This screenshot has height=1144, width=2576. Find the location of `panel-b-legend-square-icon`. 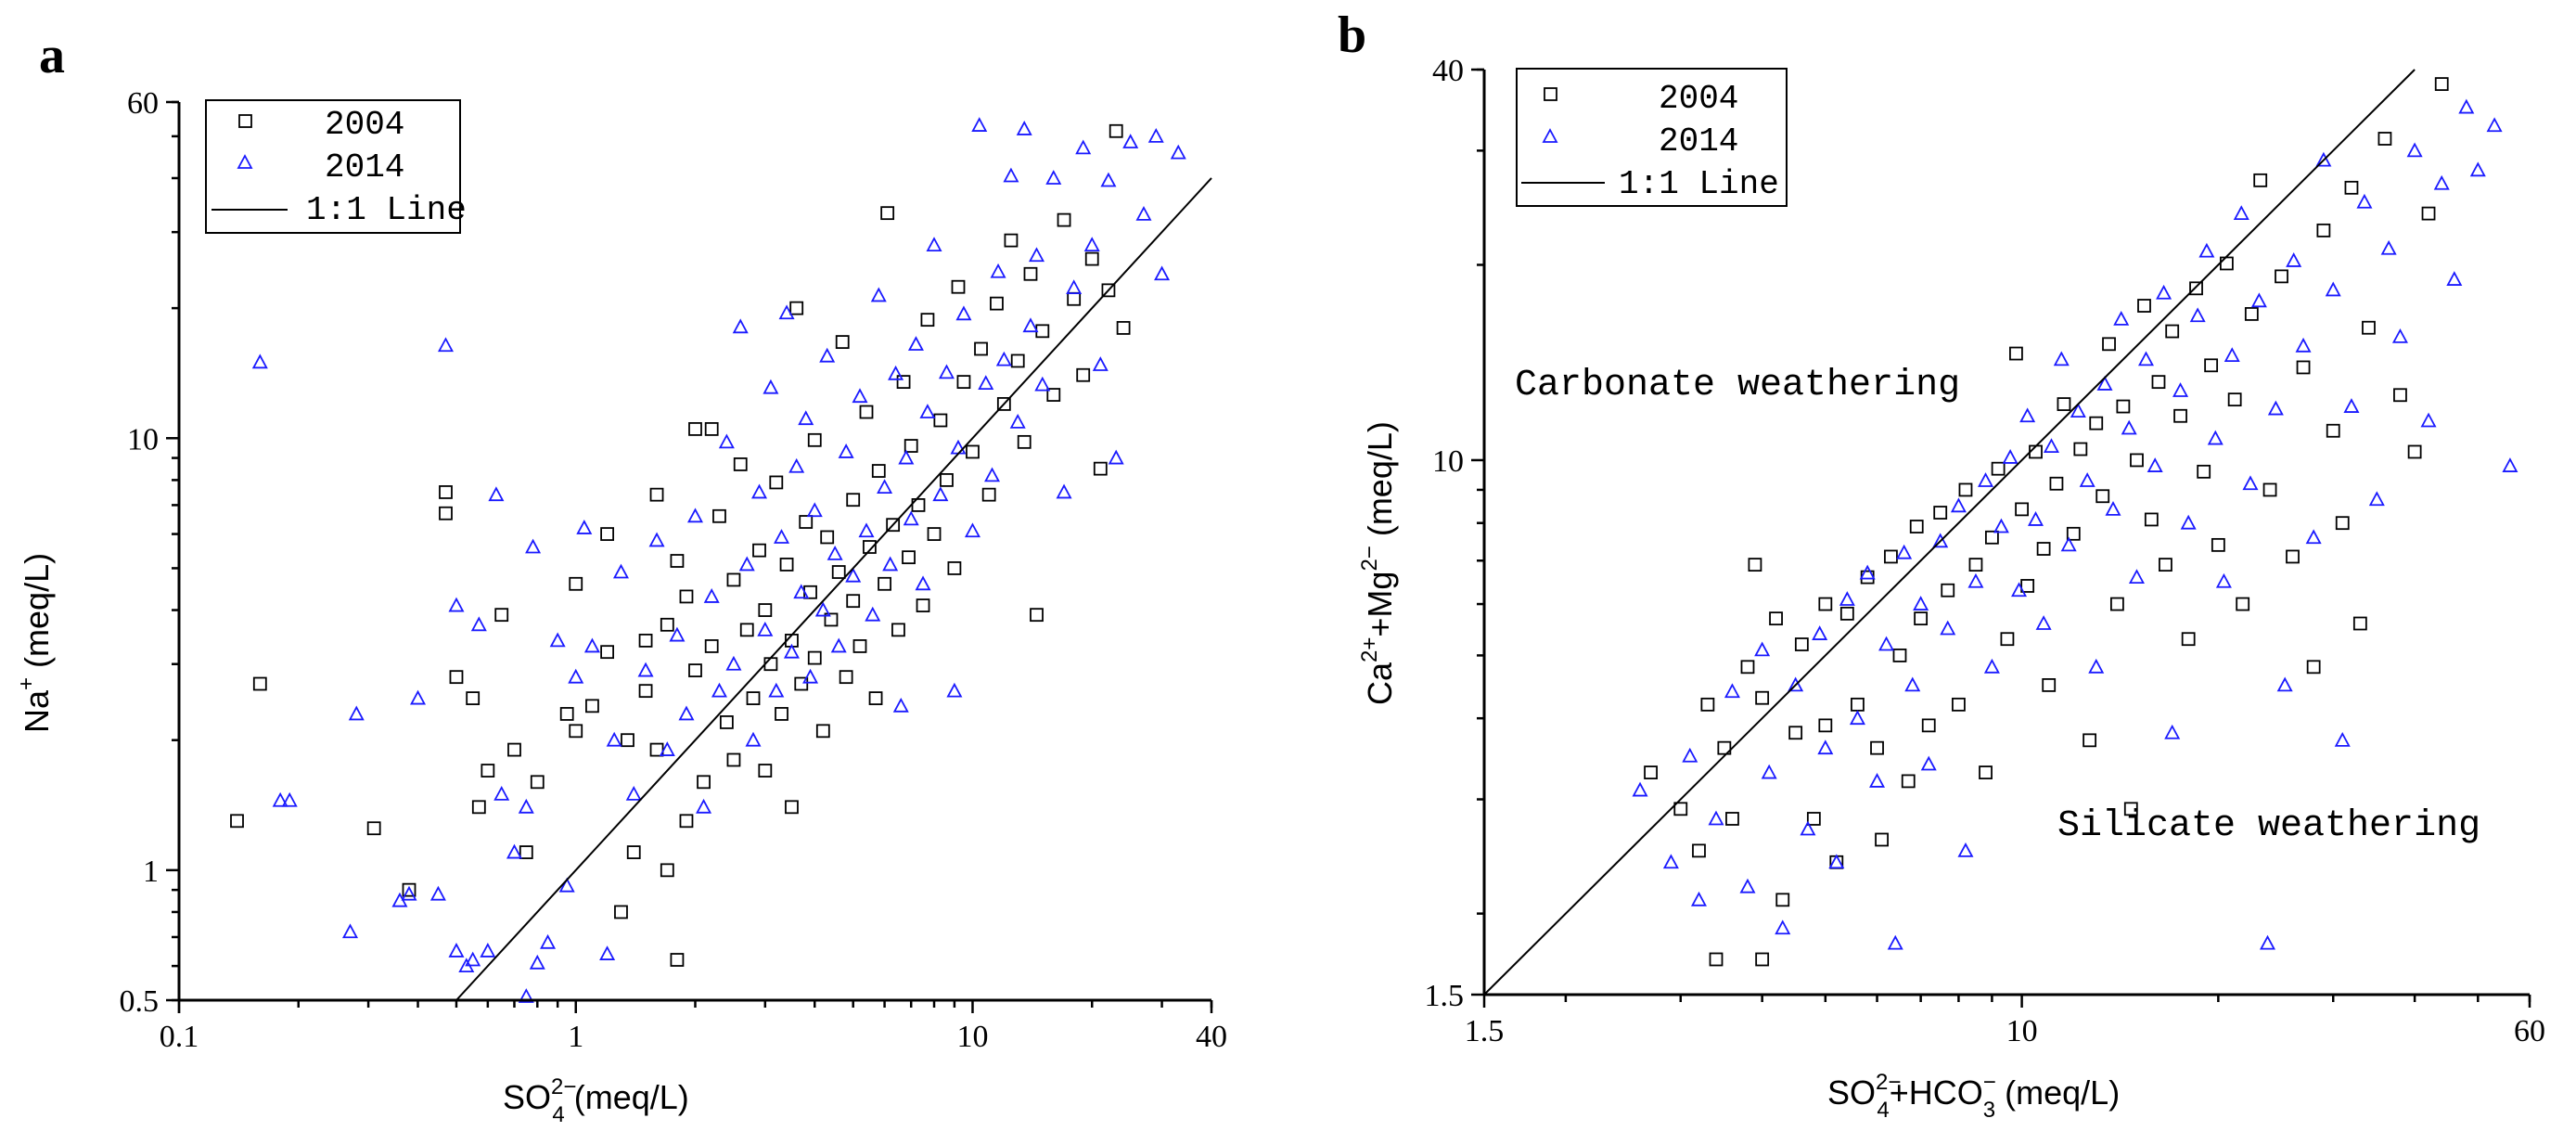

panel-b-legend-square-icon is located at coordinates (1550, 94).